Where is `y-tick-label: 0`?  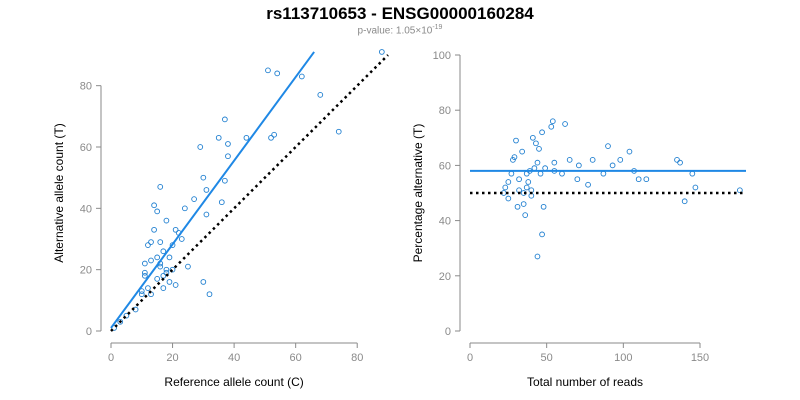 y-tick-label: 0 is located at coordinates (89, 332).